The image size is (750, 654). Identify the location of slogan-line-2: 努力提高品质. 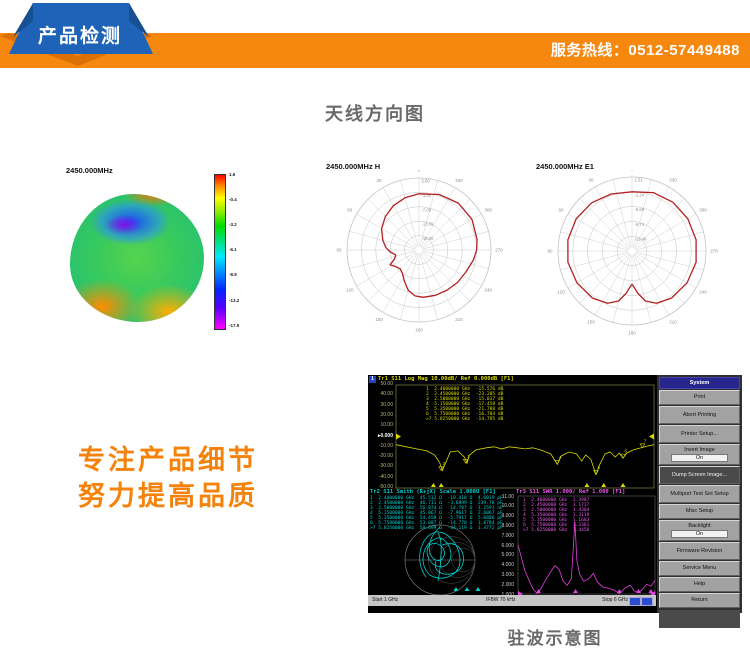
(168, 496).